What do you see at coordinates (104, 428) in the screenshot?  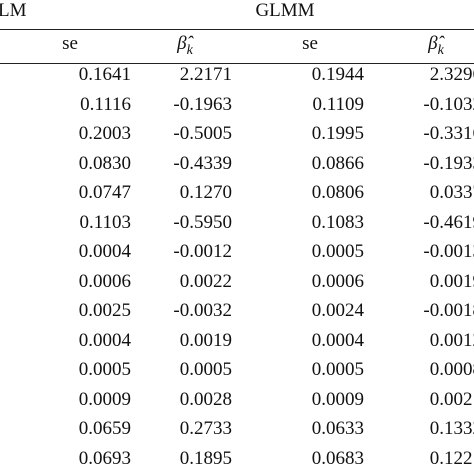 I see `table-cell: 0.0659` at bounding box center [104, 428].